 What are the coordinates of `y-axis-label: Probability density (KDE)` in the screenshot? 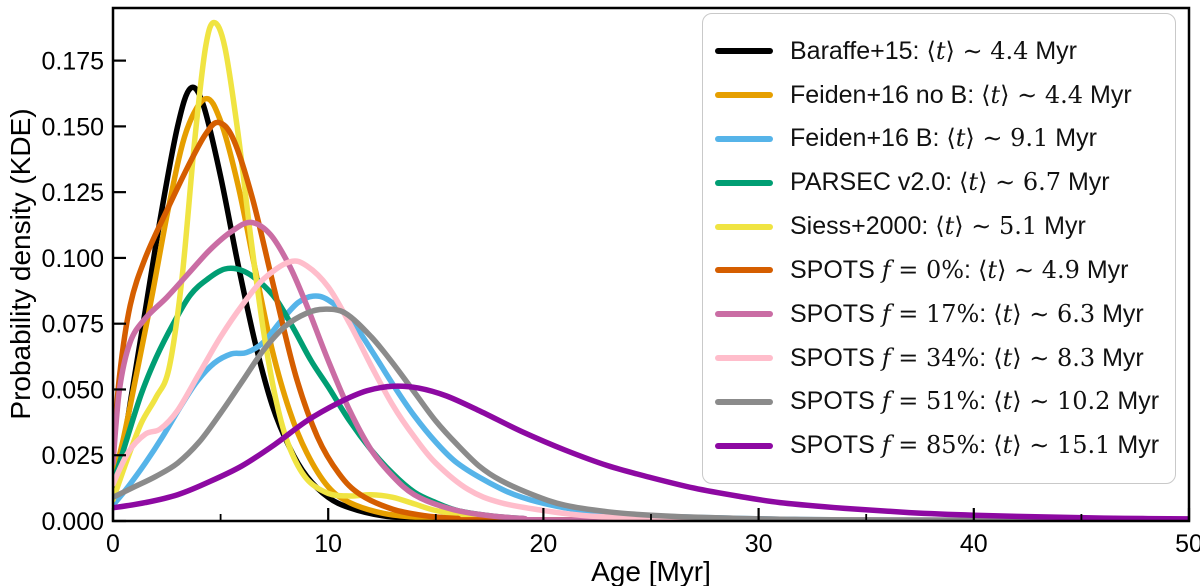 It's located at (20, 263).